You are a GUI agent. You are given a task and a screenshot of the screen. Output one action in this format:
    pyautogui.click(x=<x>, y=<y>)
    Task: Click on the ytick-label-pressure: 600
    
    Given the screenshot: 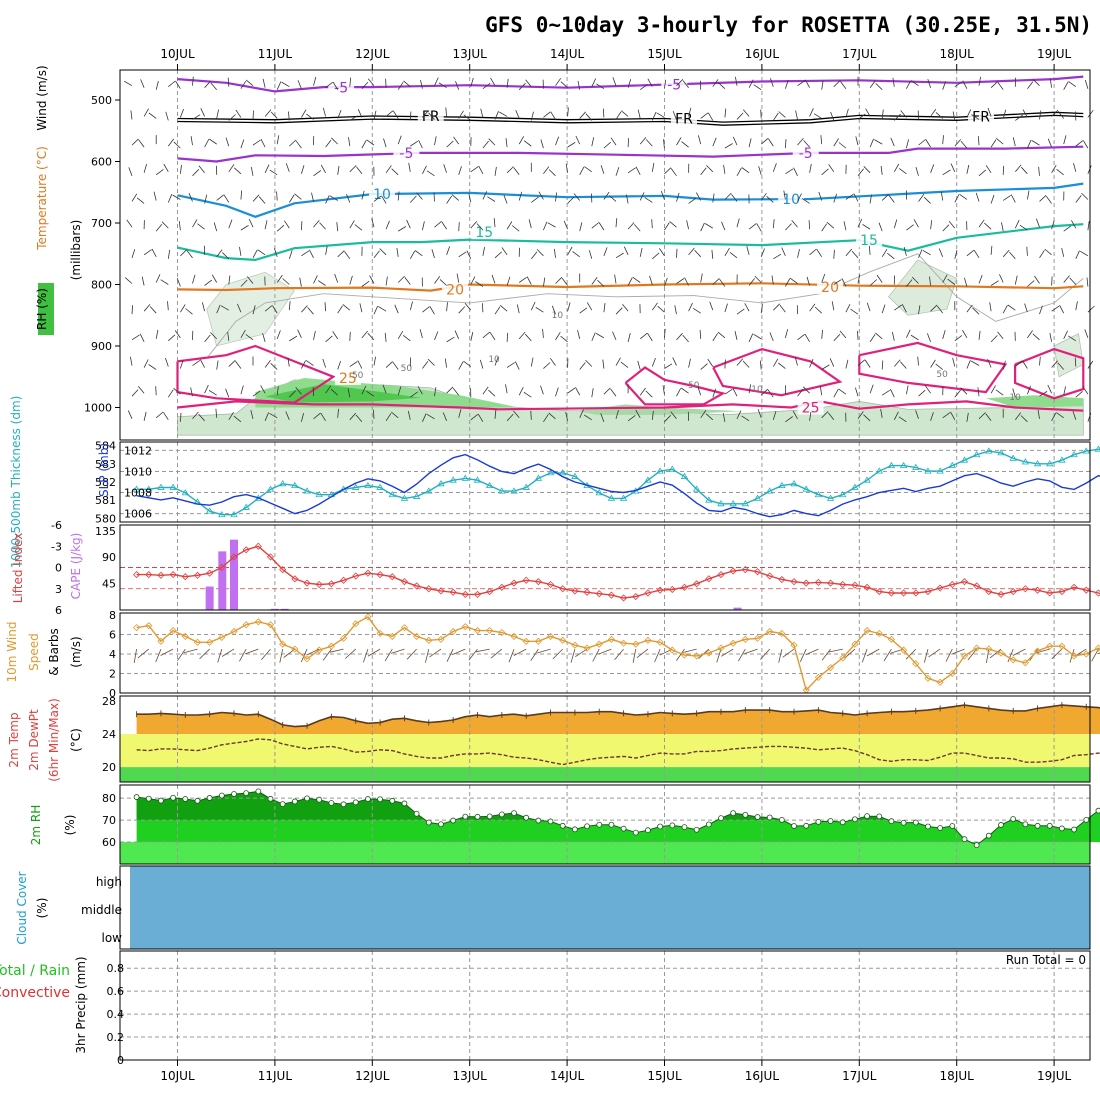 What is the action you would take?
    pyautogui.click(x=101, y=162)
    